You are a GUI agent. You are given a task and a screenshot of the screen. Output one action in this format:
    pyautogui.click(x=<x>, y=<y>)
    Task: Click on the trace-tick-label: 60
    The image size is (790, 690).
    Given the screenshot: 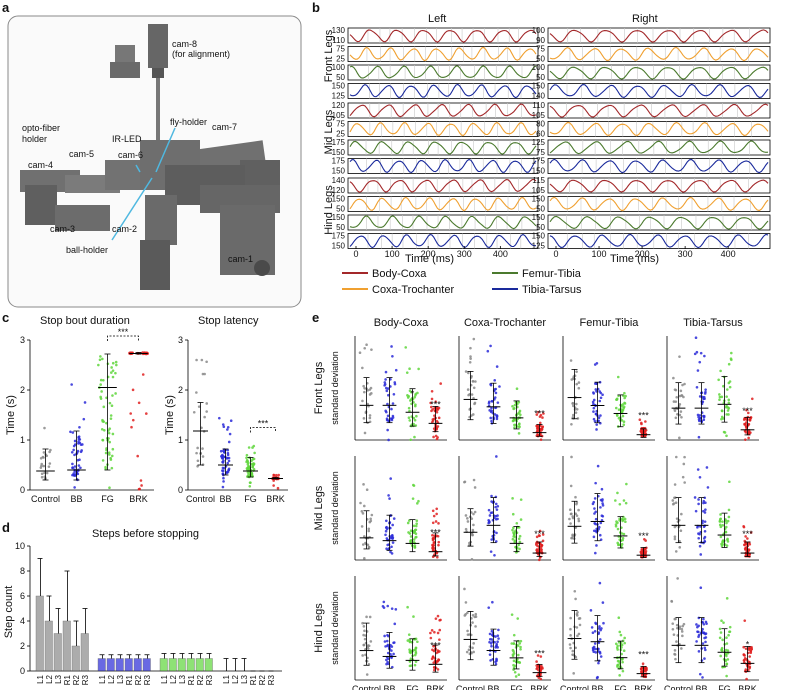 What is the action you would take?
    pyautogui.click(x=540, y=134)
    